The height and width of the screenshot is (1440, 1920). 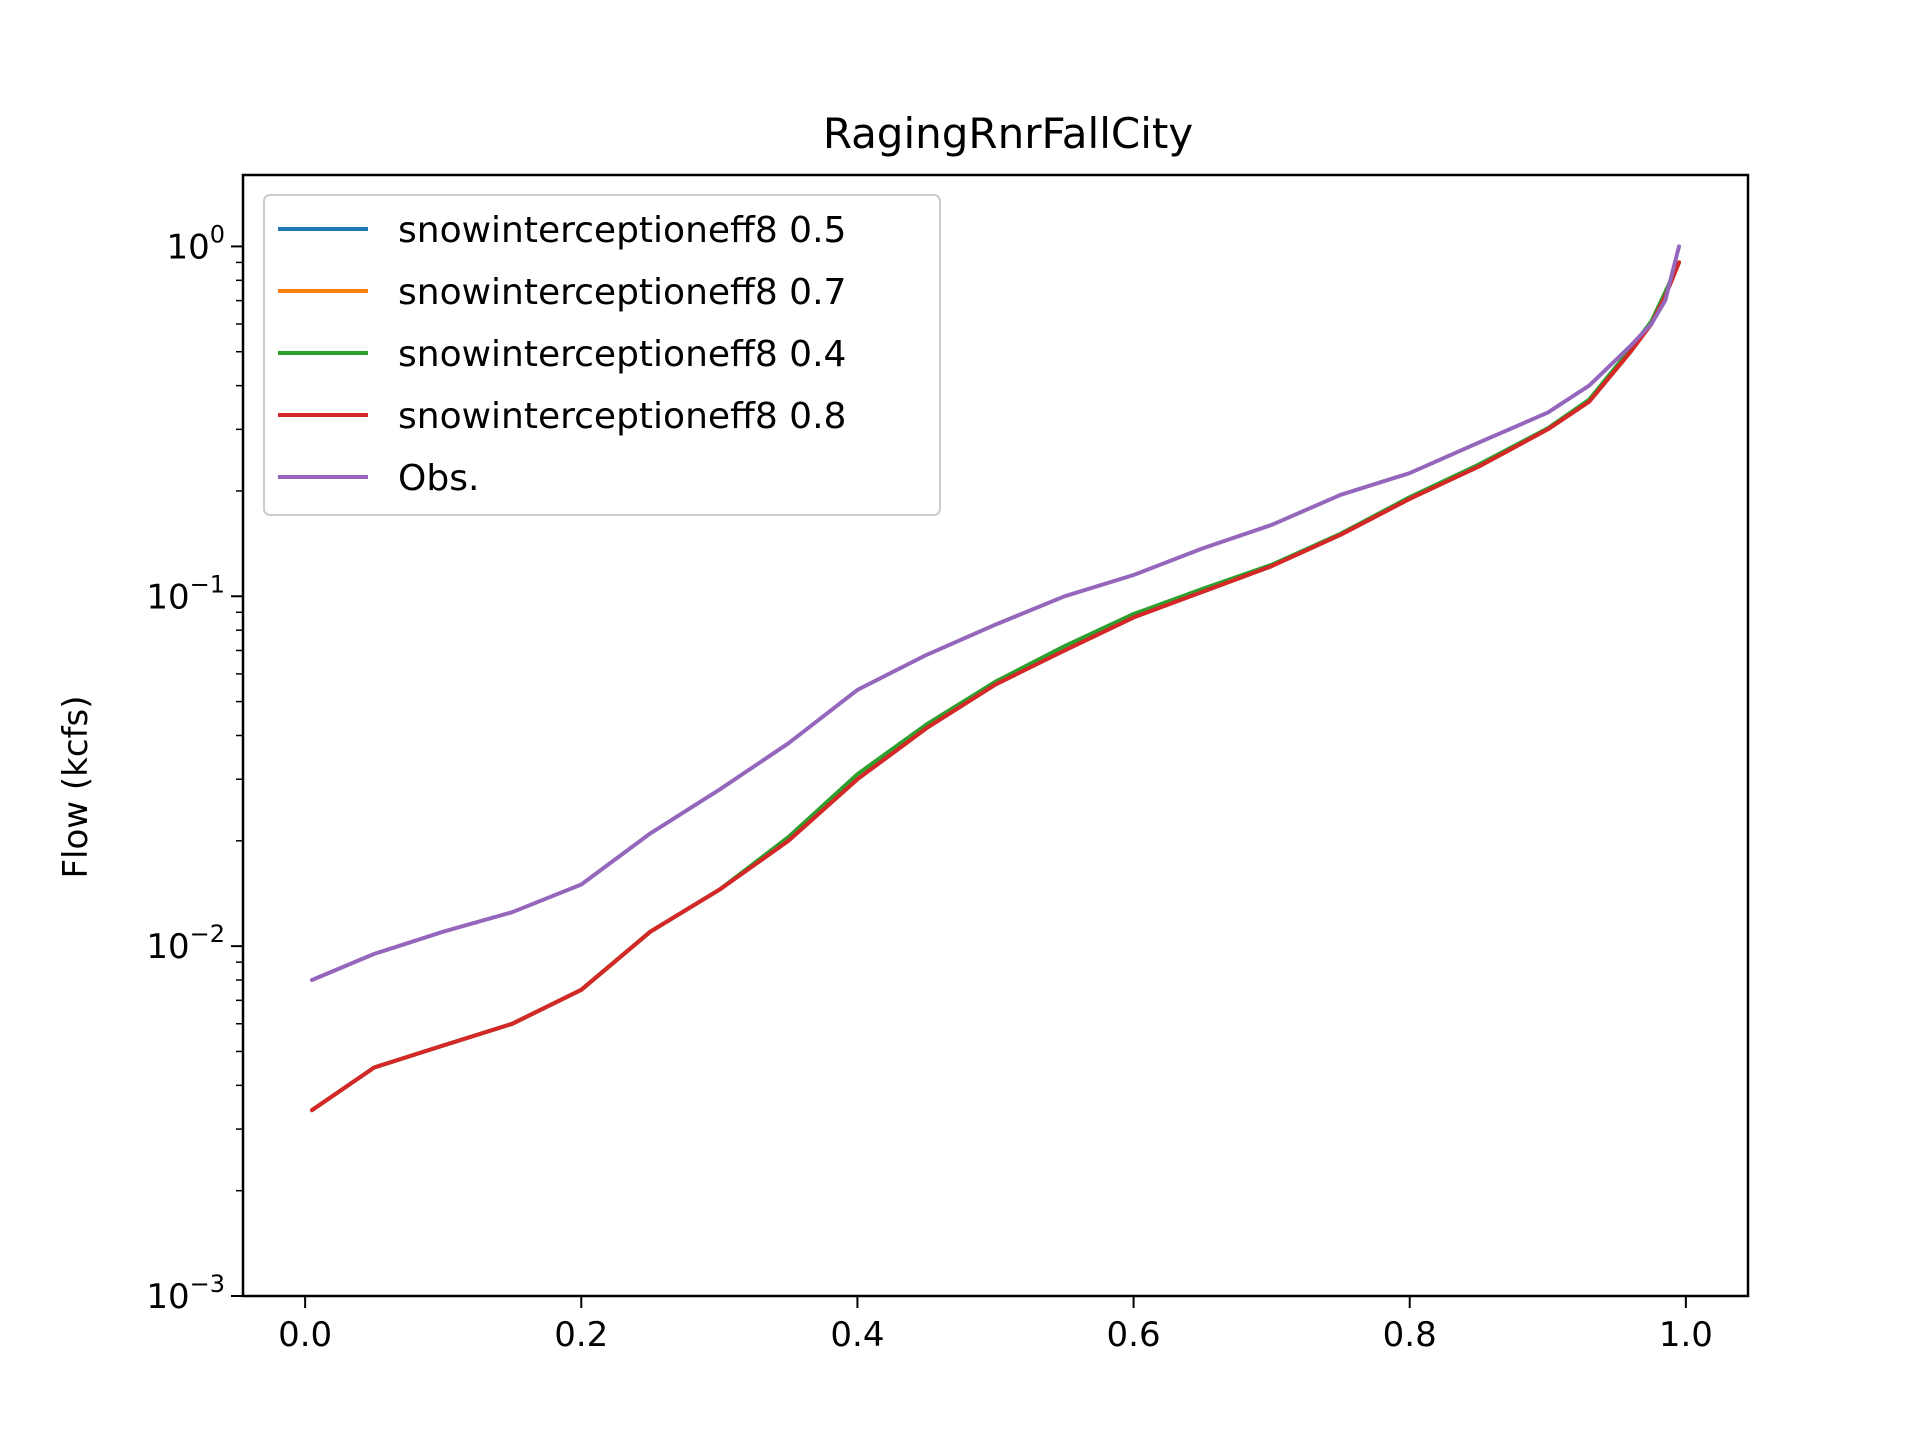 What do you see at coordinates (581, 1335) in the screenshot?
I see `x-tick-label: 0.2` at bounding box center [581, 1335].